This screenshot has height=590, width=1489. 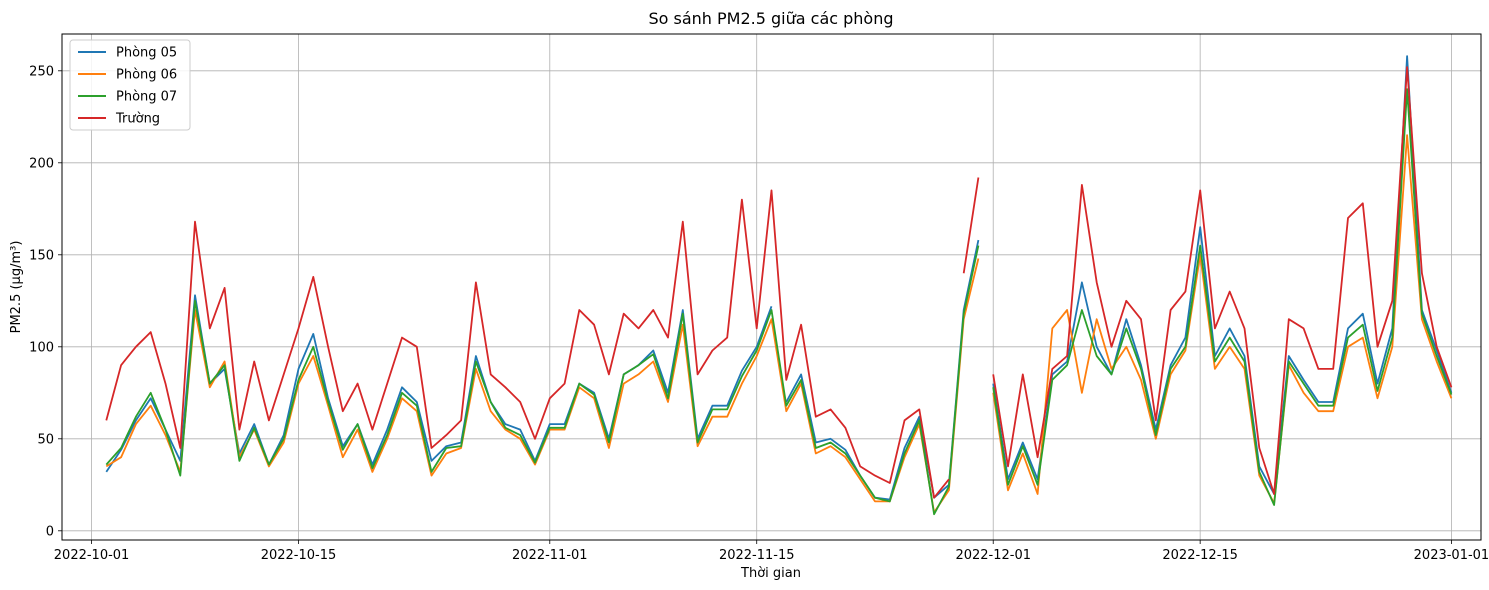 I want to click on x-tick-label: 2022-10-01, so click(x=92, y=555).